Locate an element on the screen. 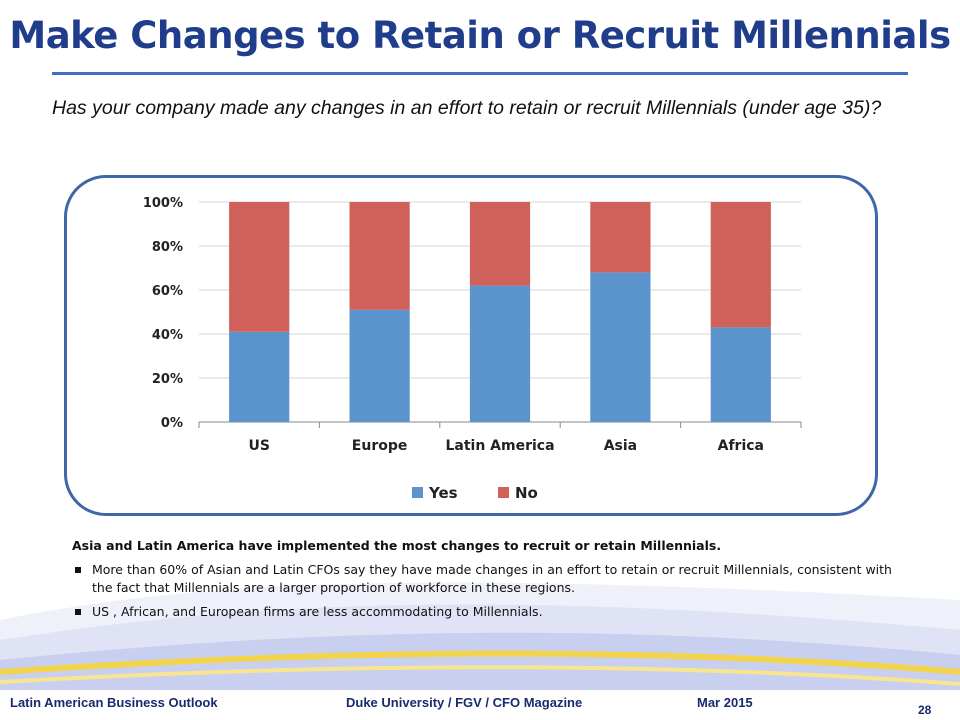 The width and height of the screenshot is (960, 720). legend-label-no: No is located at coordinates (526, 493).